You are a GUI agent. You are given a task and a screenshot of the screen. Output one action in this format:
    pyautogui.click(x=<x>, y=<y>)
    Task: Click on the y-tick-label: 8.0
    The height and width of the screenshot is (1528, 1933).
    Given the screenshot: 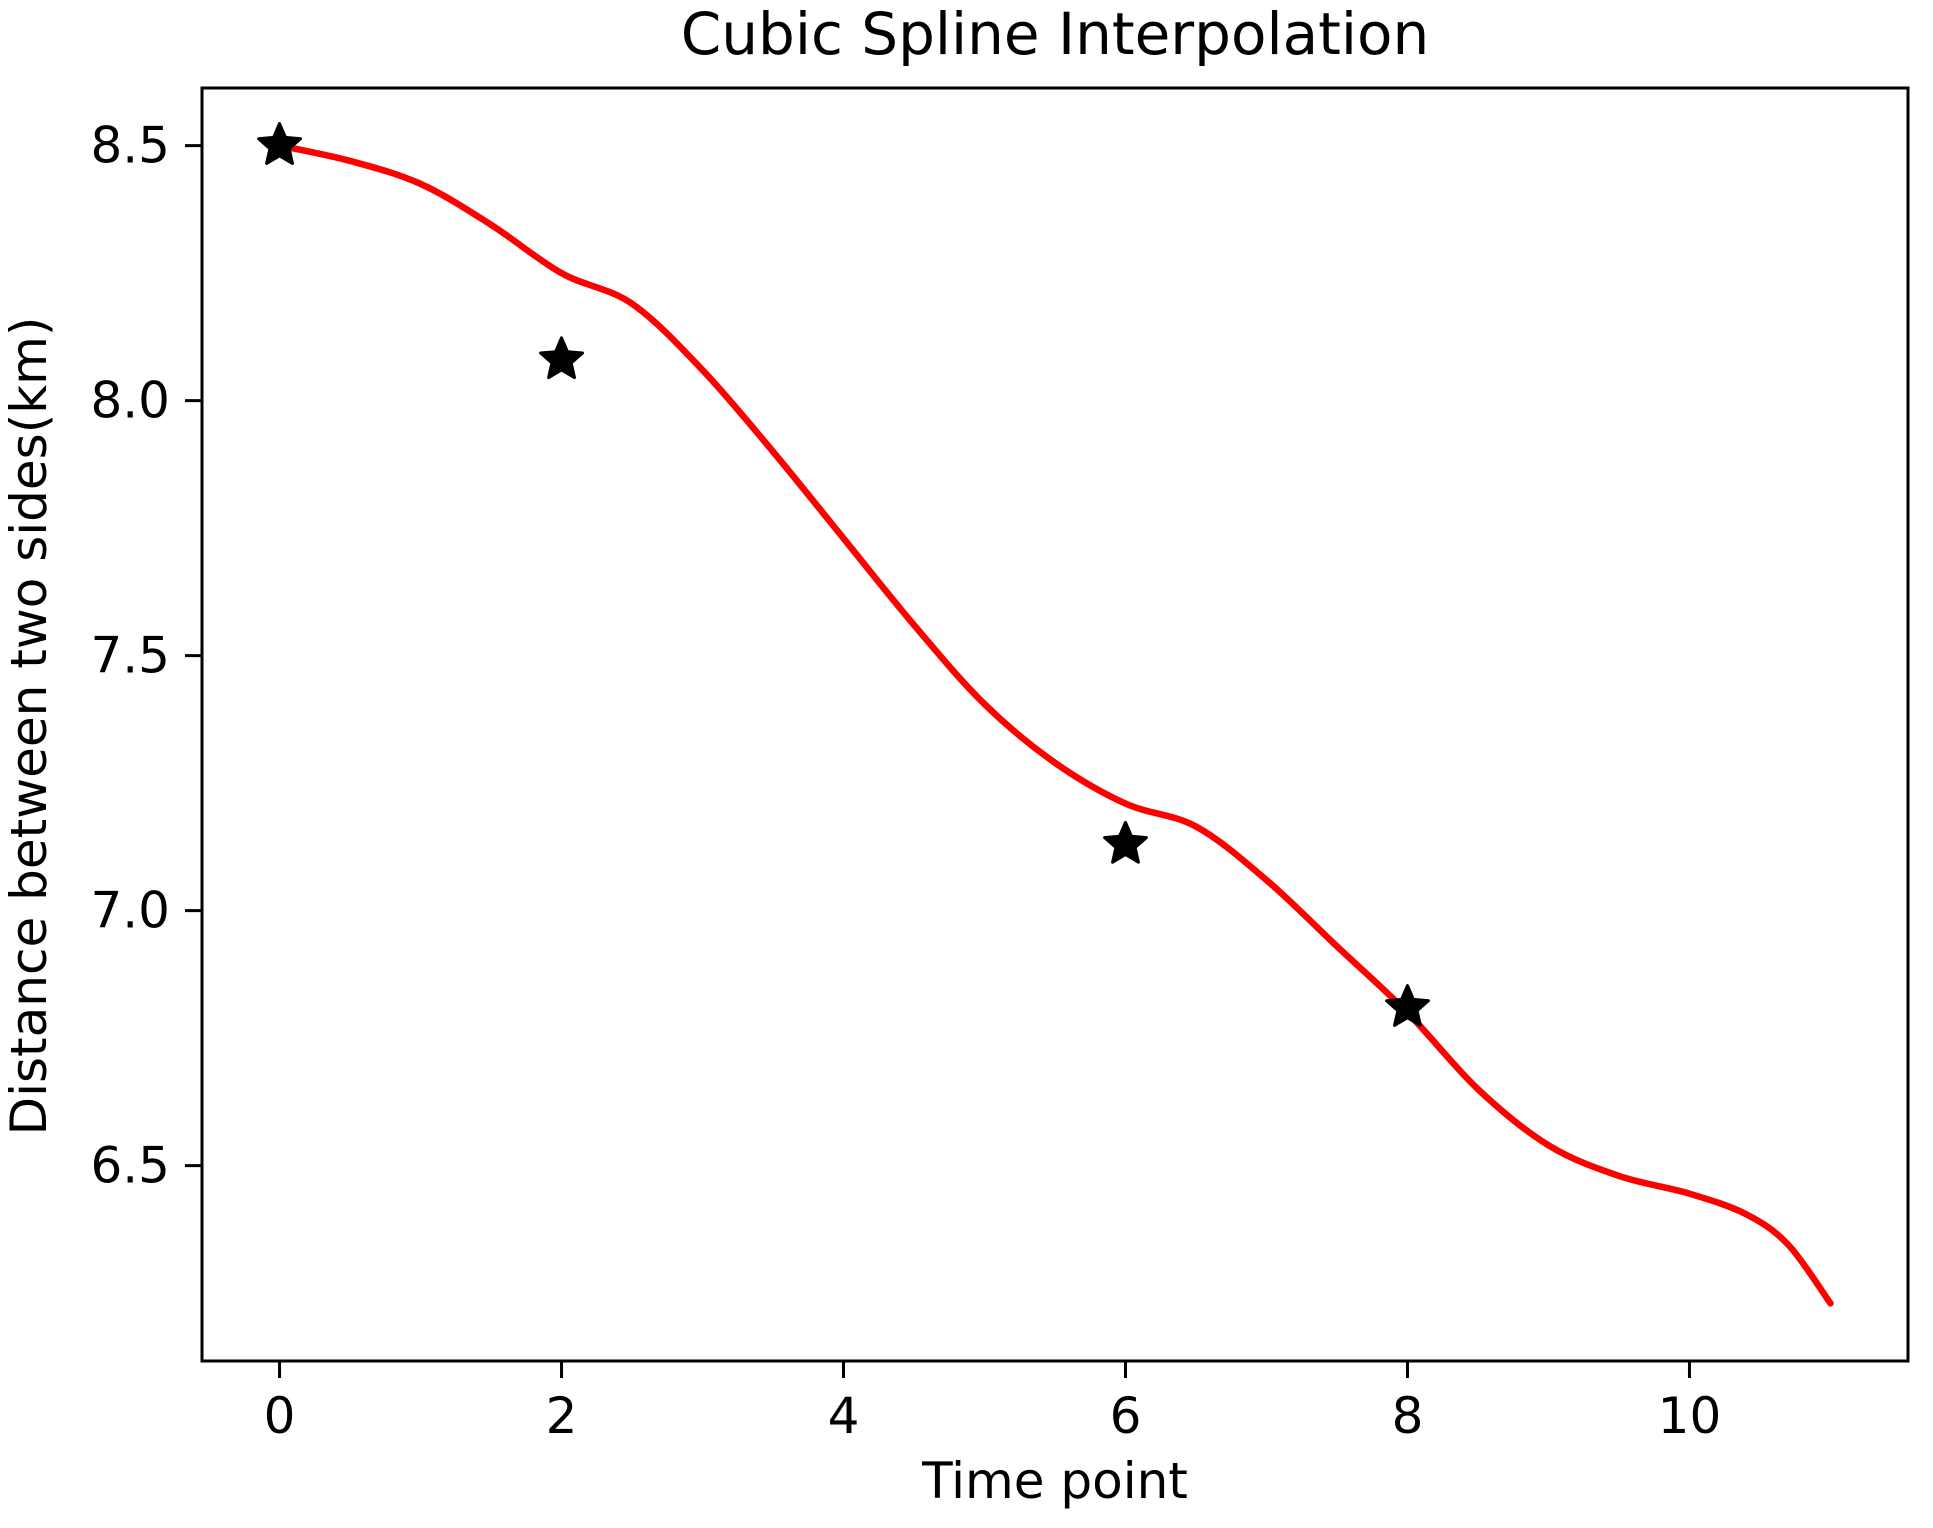 What is the action you would take?
    pyautogui.click(x=130, y=401)
    